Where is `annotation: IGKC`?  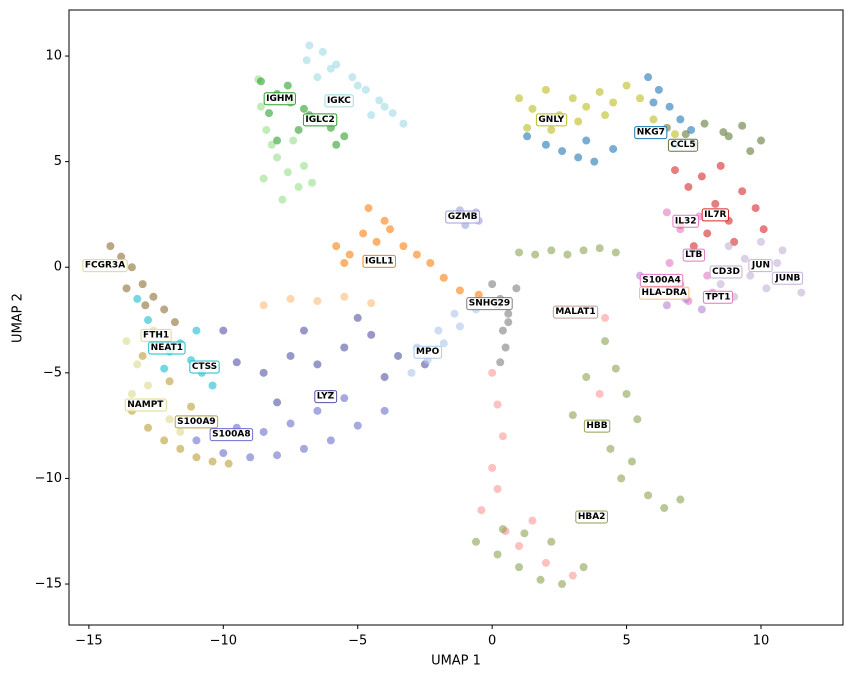
annotation: IGKC is located at coordinates (339, 101).